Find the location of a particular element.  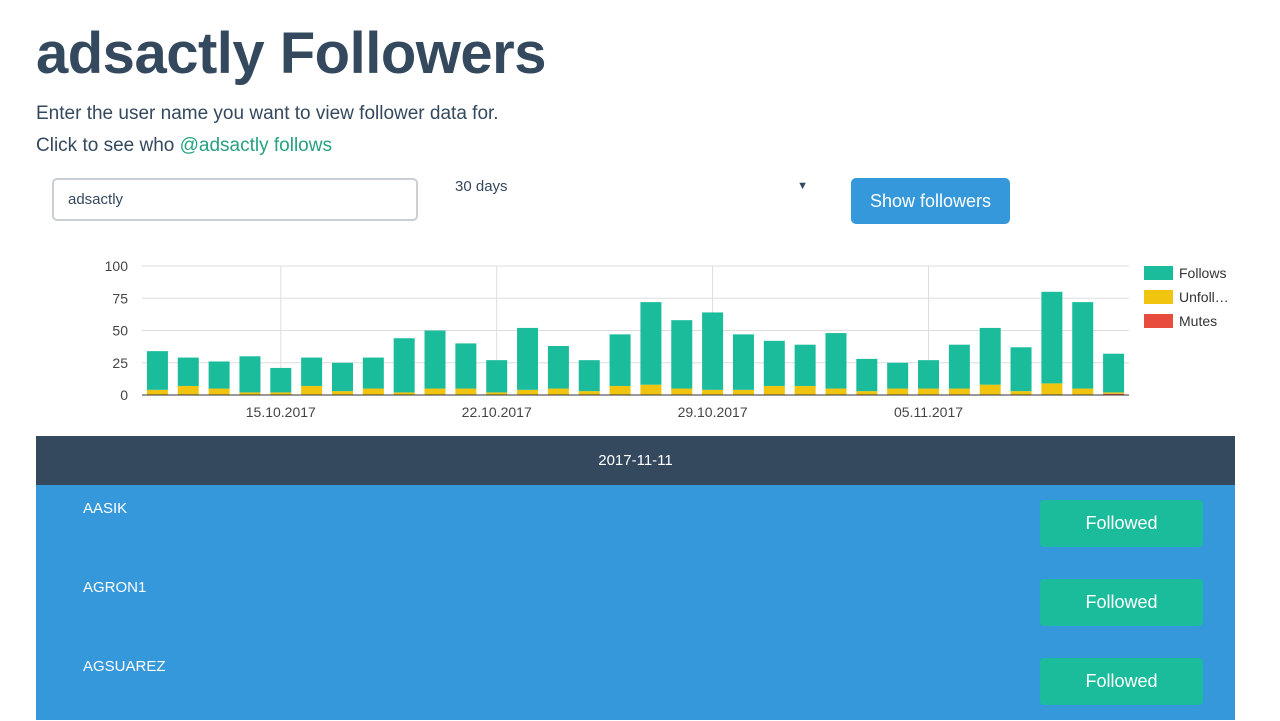

x-tick-label: 15.10.2017 is located at coordinates (281, 412).